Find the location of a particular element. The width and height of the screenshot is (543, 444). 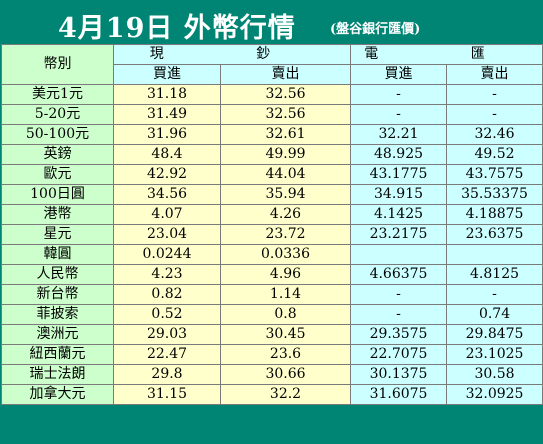

wire-sell-cell is located at coordinates (494, 254).